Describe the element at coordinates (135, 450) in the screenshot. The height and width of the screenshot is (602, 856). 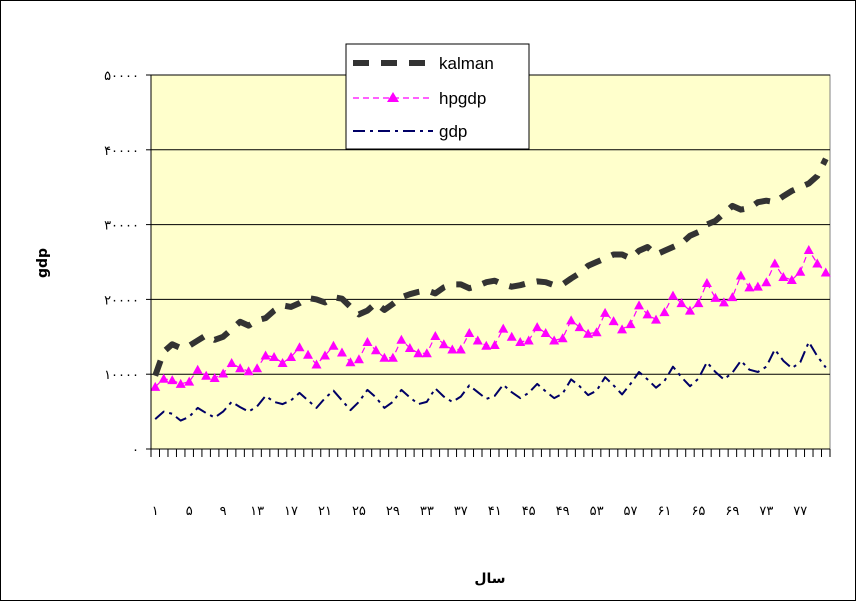
I see `y-tick-label: ۰` at that location.